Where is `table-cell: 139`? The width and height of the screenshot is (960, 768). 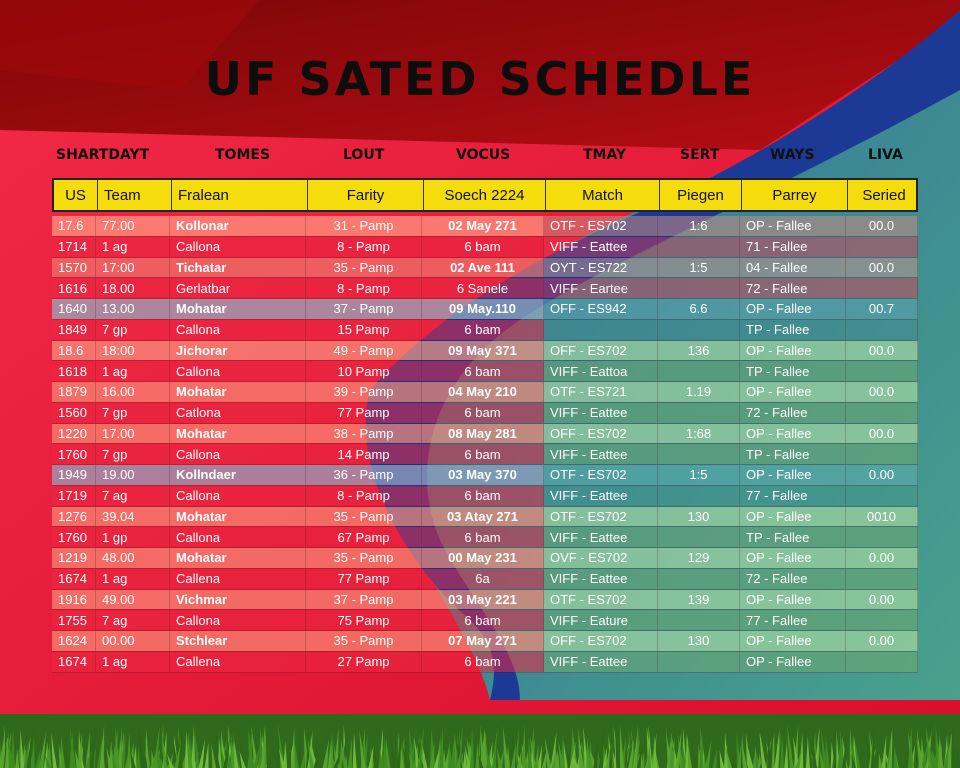
table-cell: 139 is located at coordinates (699, 599).